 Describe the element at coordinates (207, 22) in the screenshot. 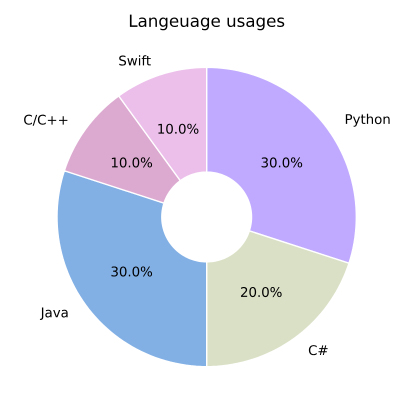

I see `chart-title: Langeuage usages` at that location.